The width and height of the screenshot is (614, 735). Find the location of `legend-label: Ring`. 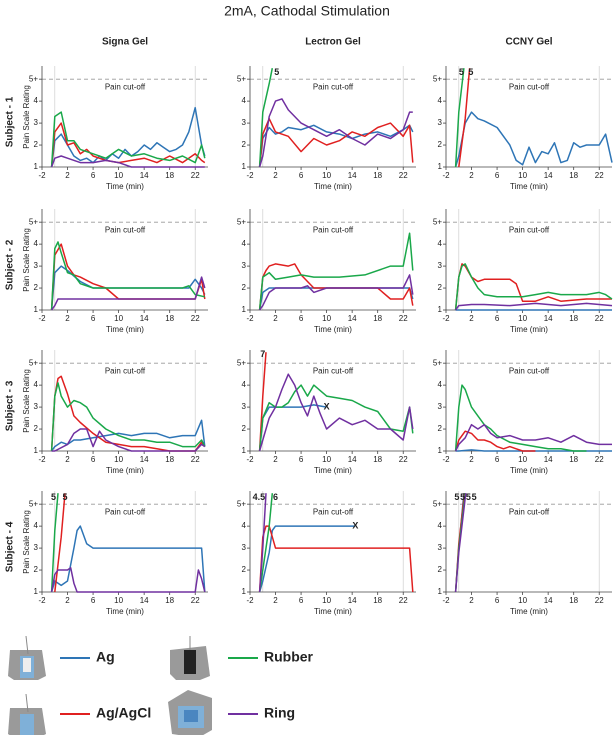

legend-label: Ring is located at coordinates (279, 713).